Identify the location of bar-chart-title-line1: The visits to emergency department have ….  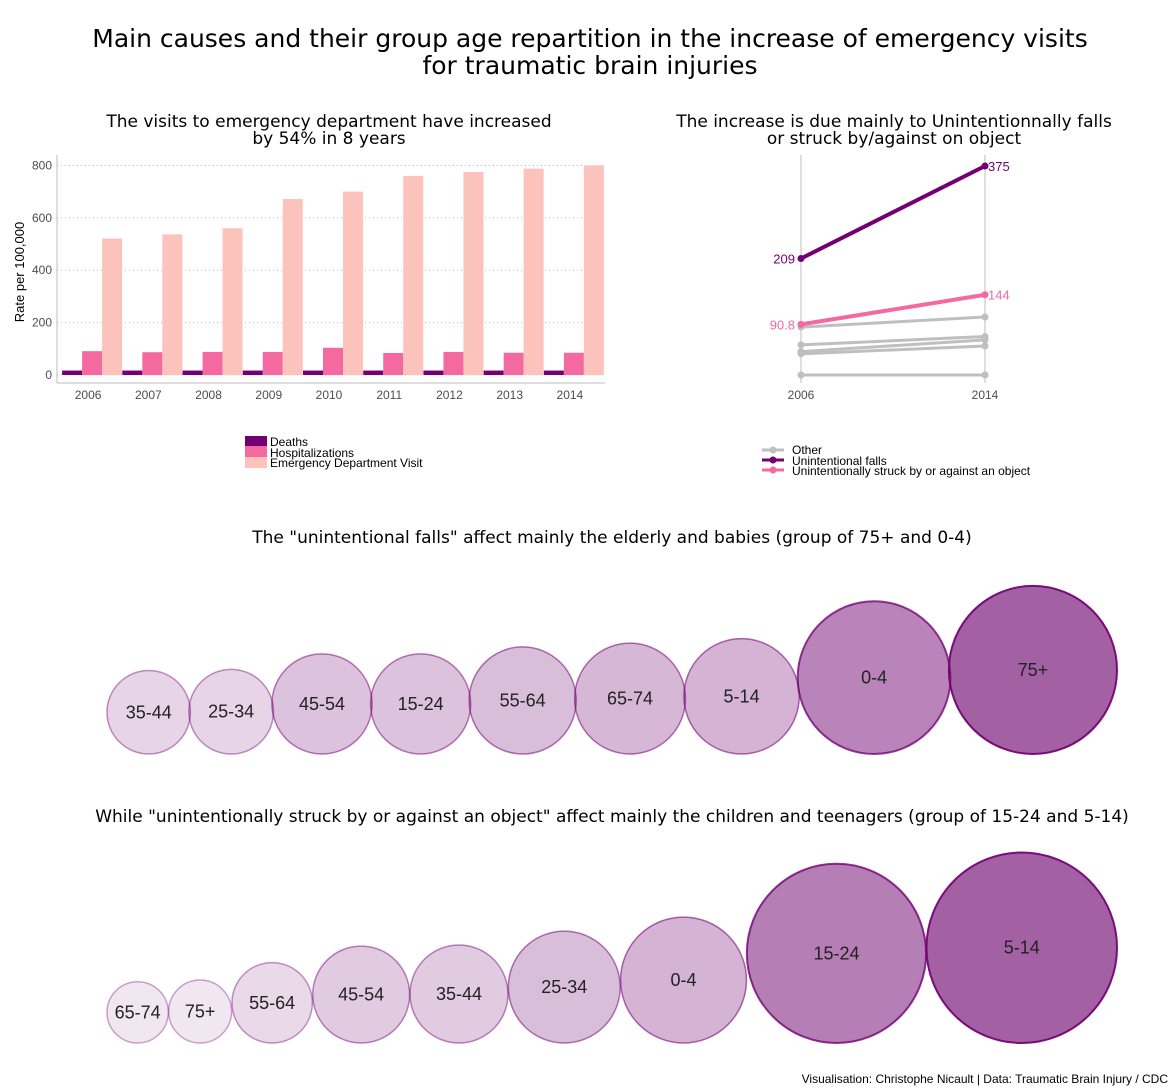
(328, 122).